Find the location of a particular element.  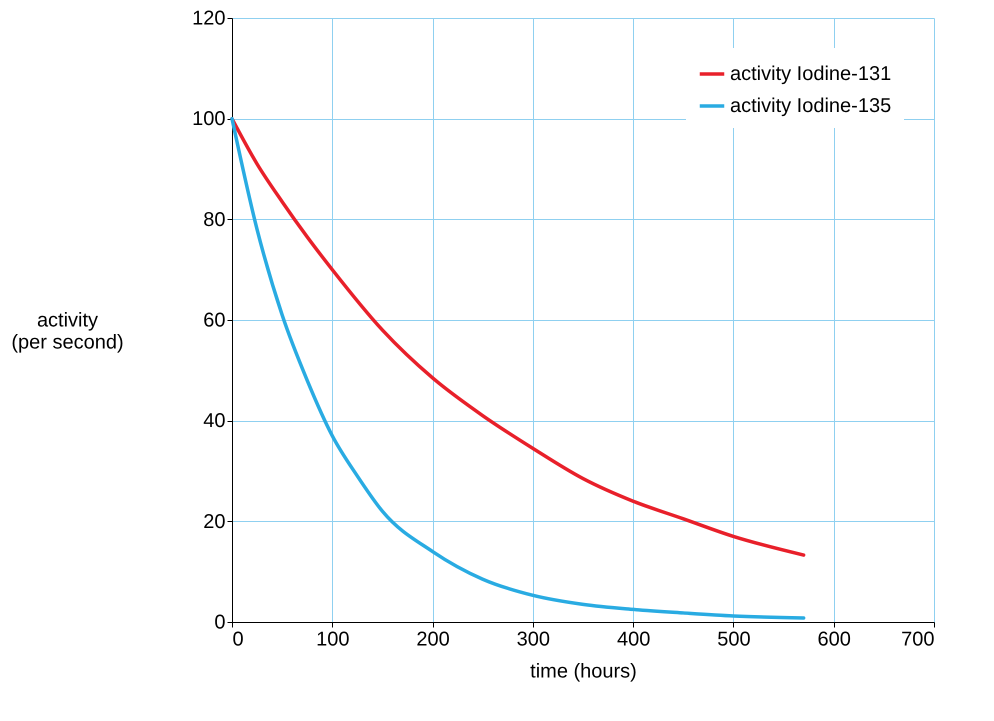

x-tick-label: 500 is located at coordinates (734, 639).